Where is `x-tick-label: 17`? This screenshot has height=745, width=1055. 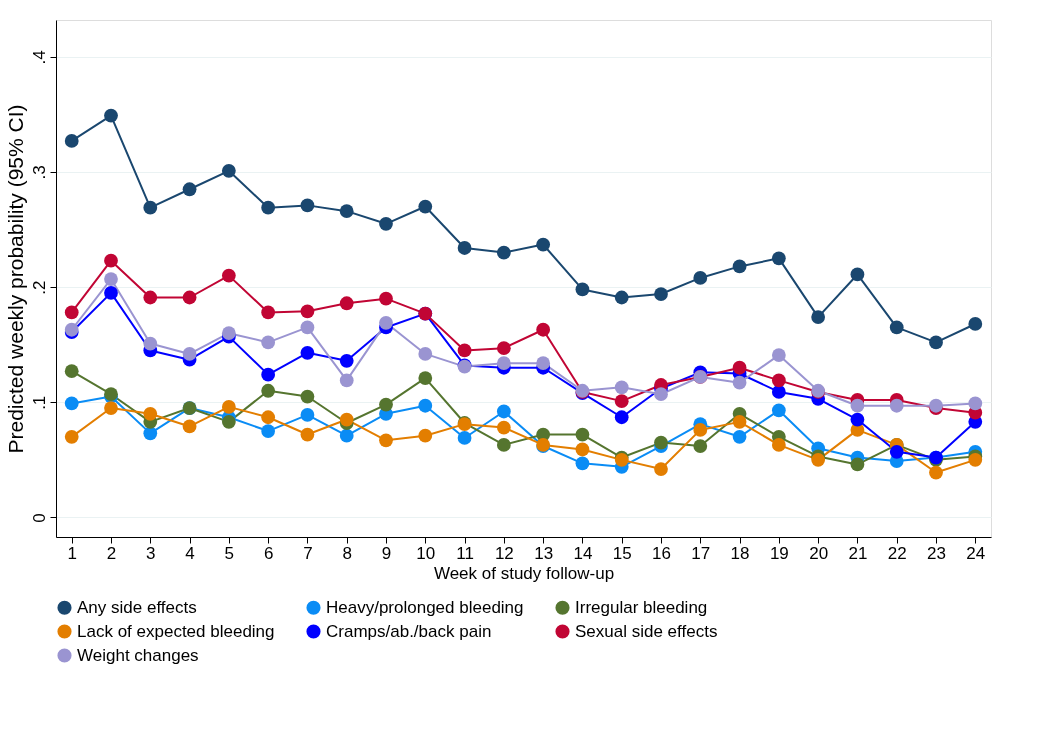
x-tick-label: 17 is located at coordinates (701, 553).